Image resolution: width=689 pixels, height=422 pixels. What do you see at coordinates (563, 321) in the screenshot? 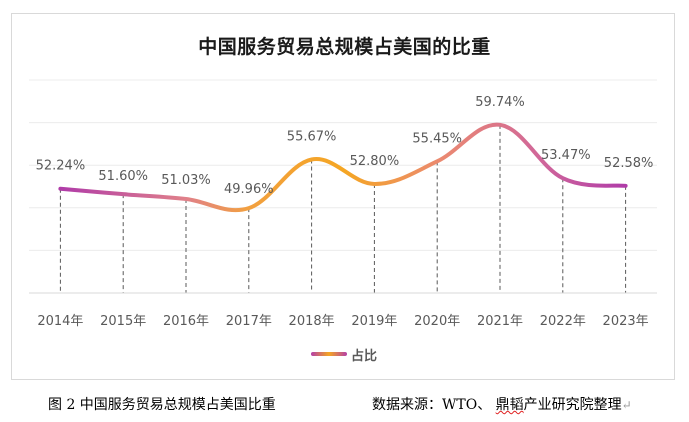
I see `x-tick-label: 2022年` at bounding box center [563, 321].